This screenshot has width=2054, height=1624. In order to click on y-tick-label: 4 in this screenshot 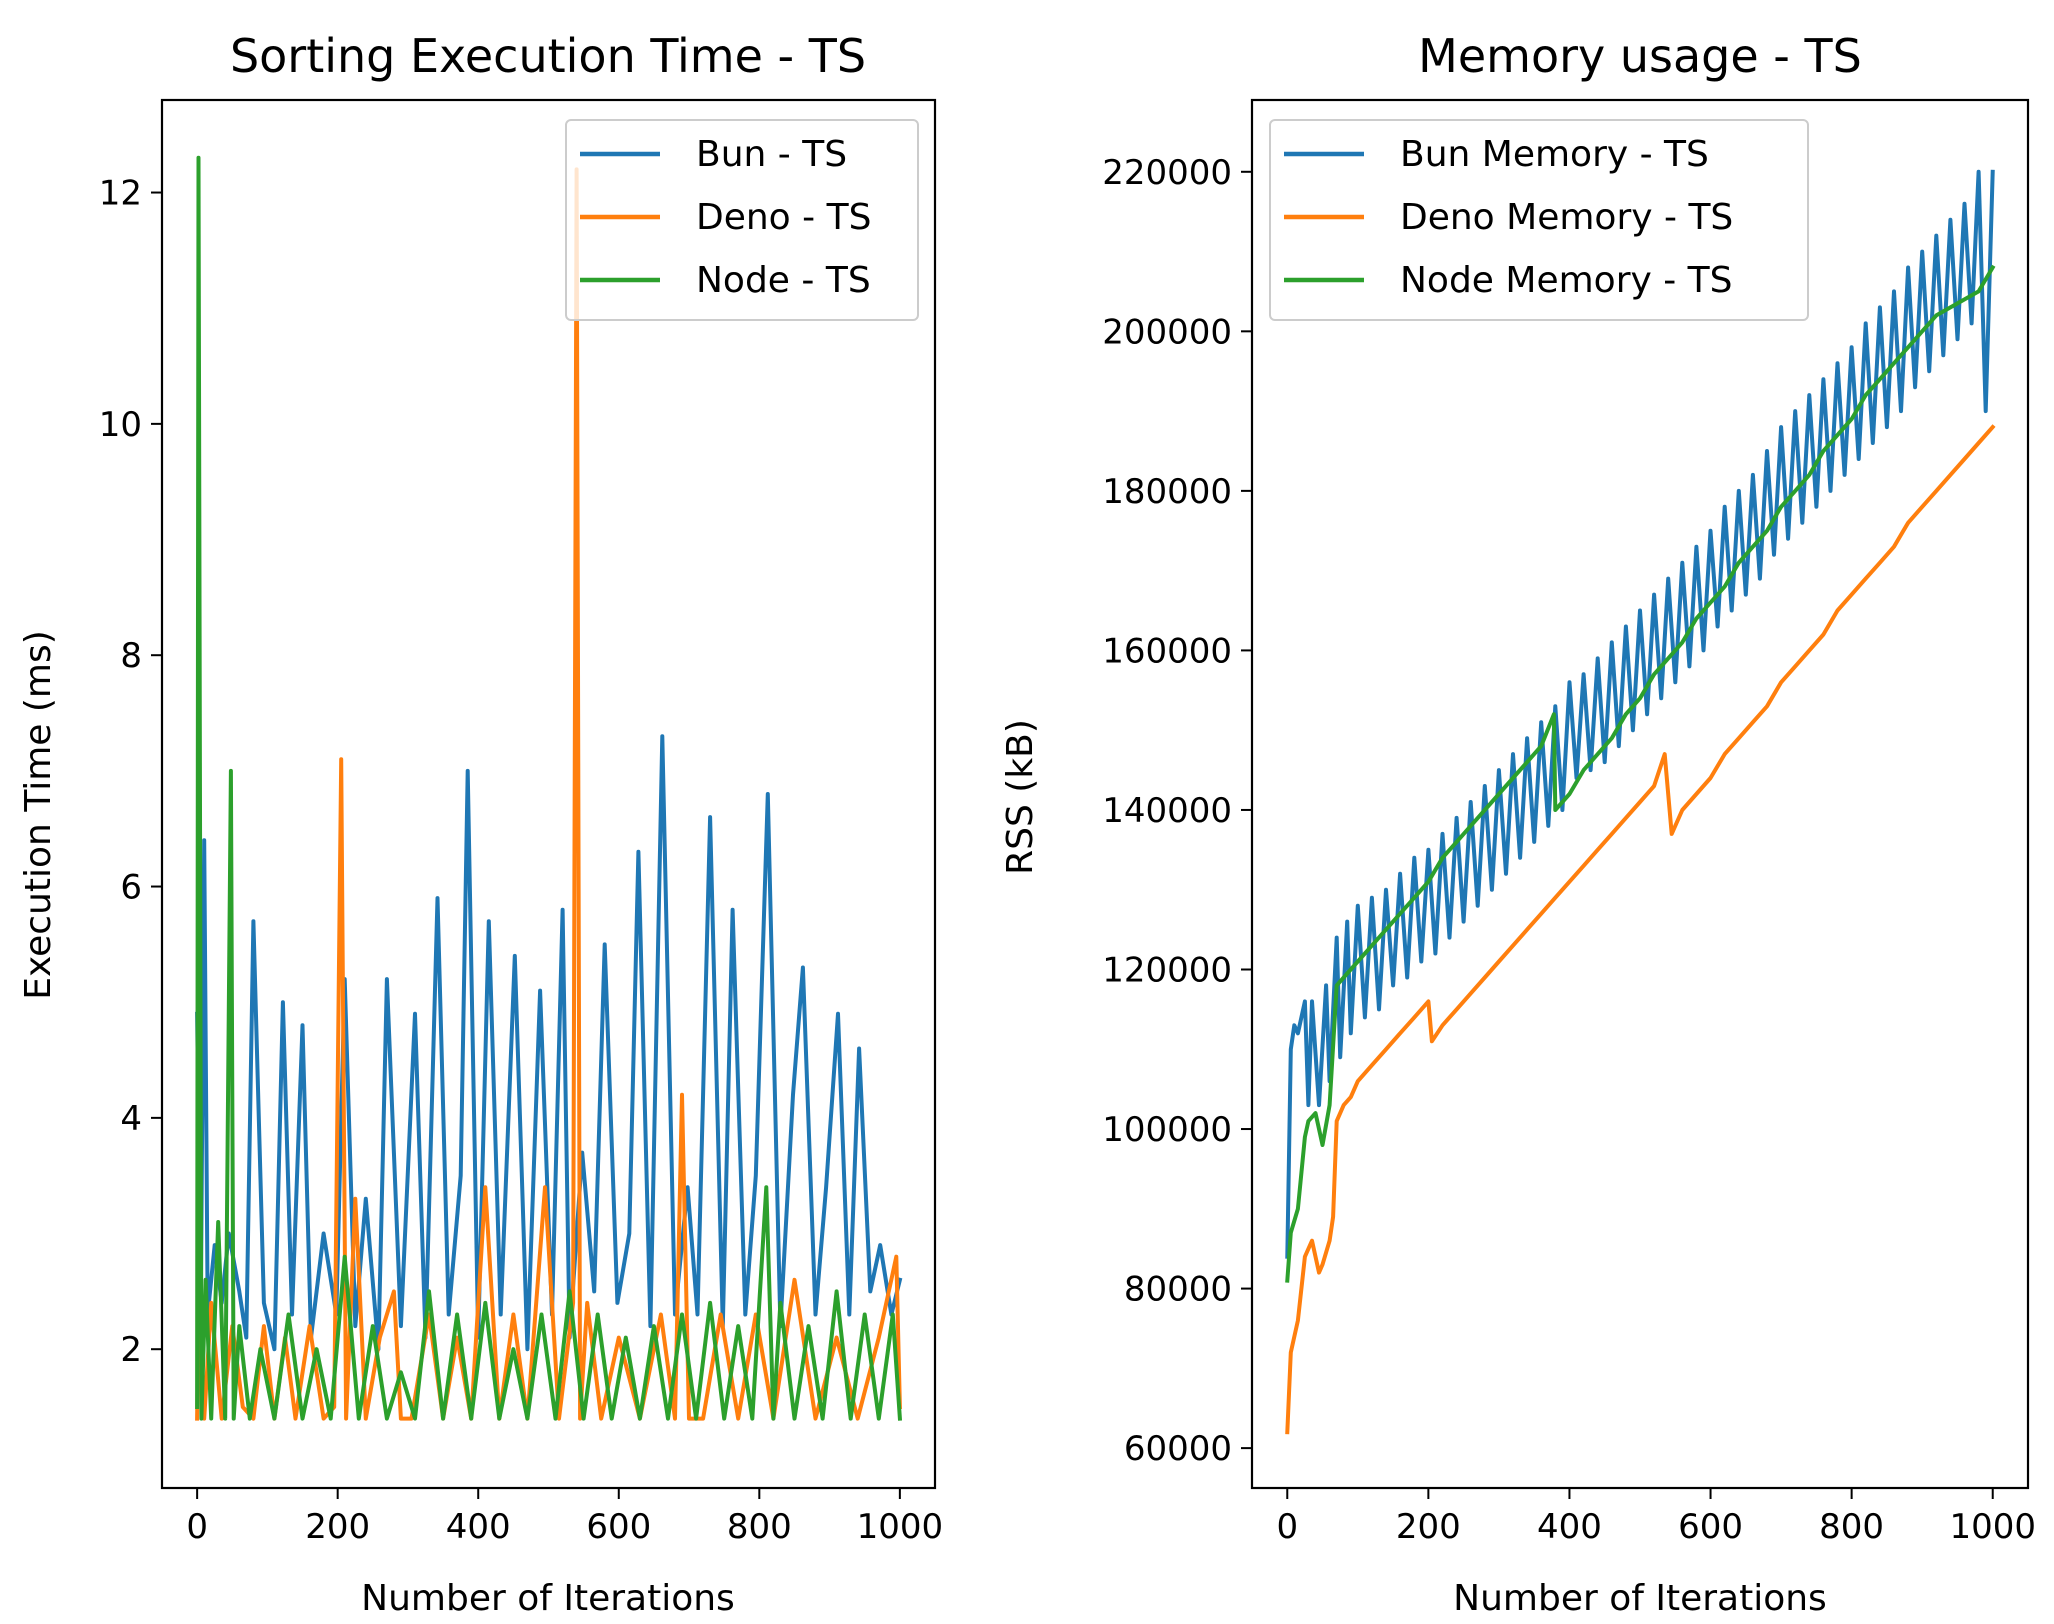, I will do `click(131, 1119)`.